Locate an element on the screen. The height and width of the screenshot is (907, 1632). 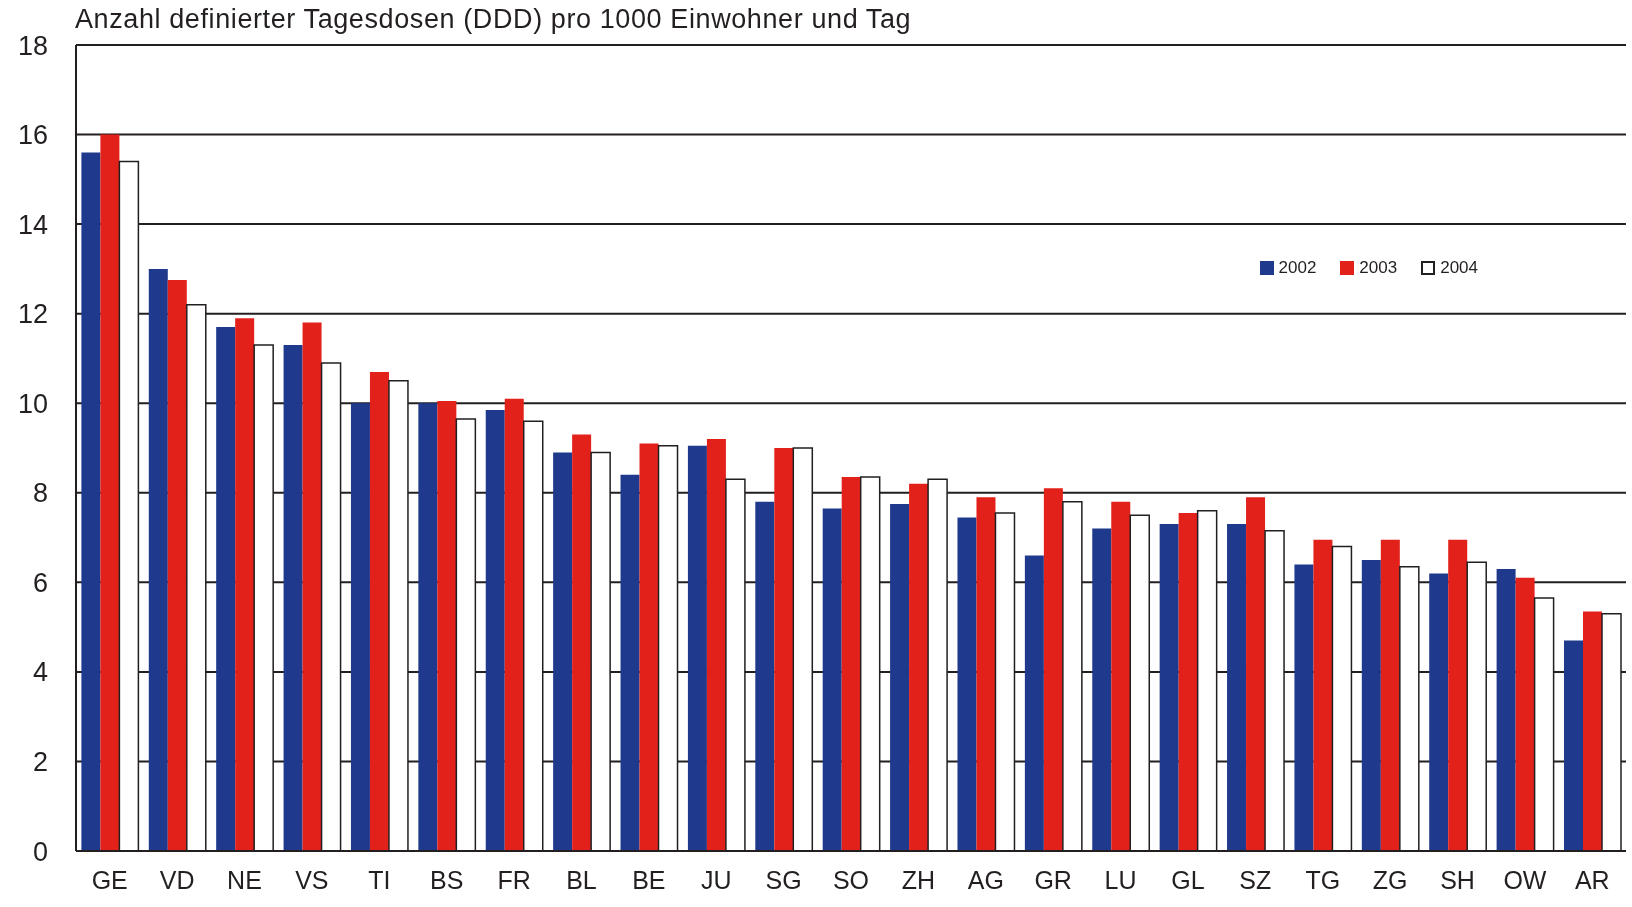
x-tick-label: OW is located at coordinates (1525, 879).